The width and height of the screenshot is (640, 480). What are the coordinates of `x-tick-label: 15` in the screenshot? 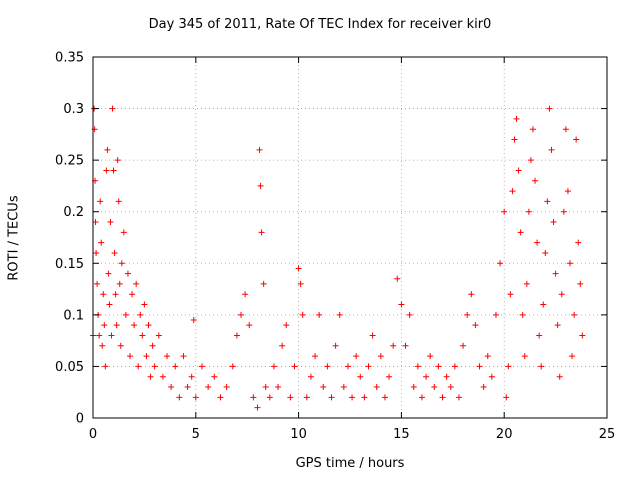 It's located at (401, 434).